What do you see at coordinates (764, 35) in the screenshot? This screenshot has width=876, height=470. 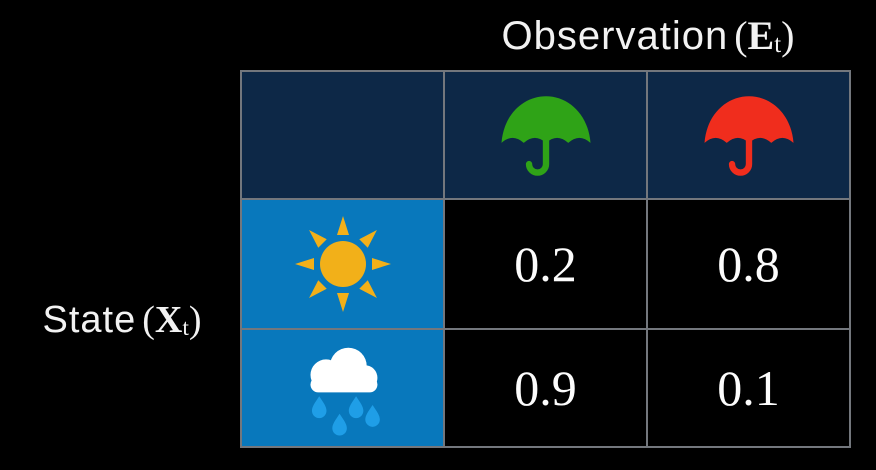 I see `observation-variable: (Et)` at bounding box center [764, 35].